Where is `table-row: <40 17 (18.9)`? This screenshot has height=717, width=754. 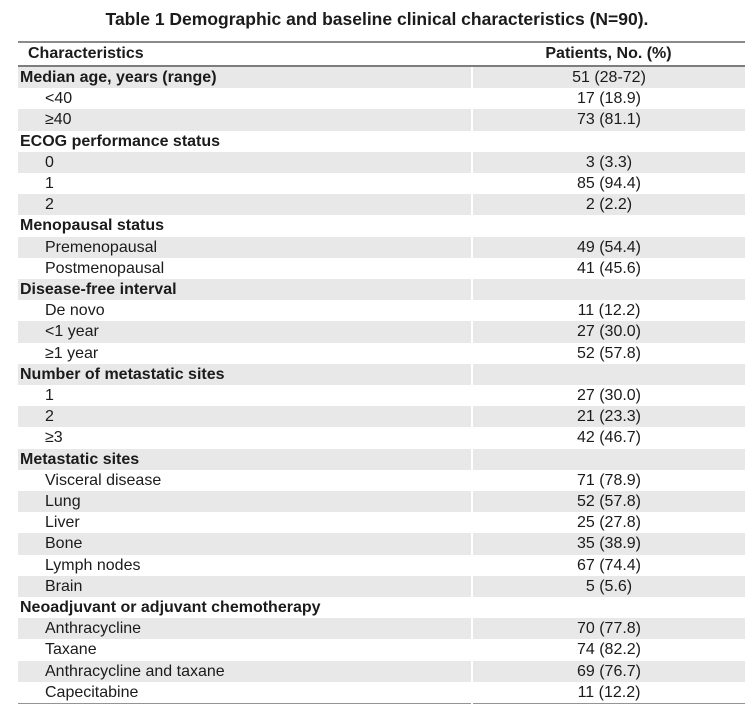 table-row: <40 17 (18.9) is located at coordinates (381, 99).